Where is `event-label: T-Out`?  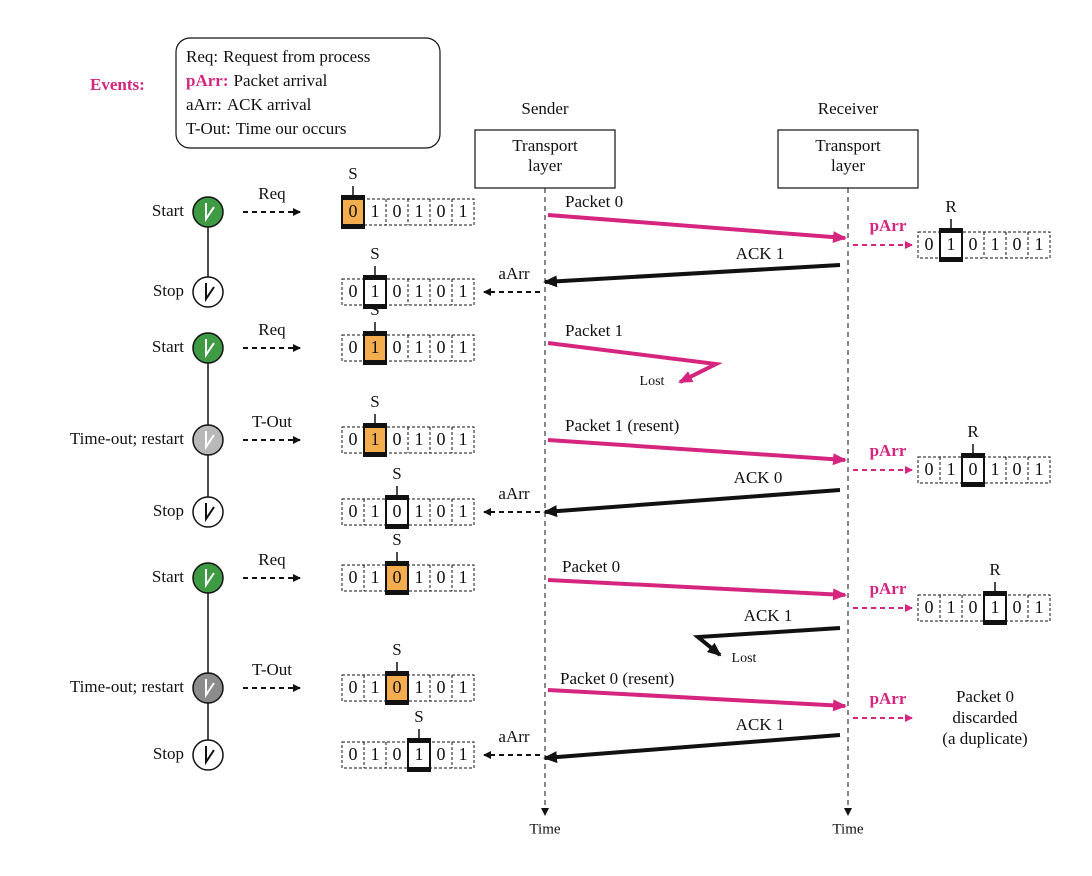 event-label: T-Out is located at coordinates (272, 421).